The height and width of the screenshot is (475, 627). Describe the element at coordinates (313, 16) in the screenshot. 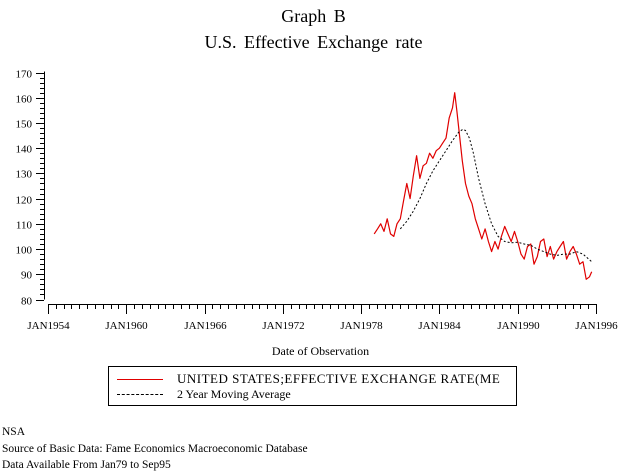

I see `chart-title: Graph B` at that location.